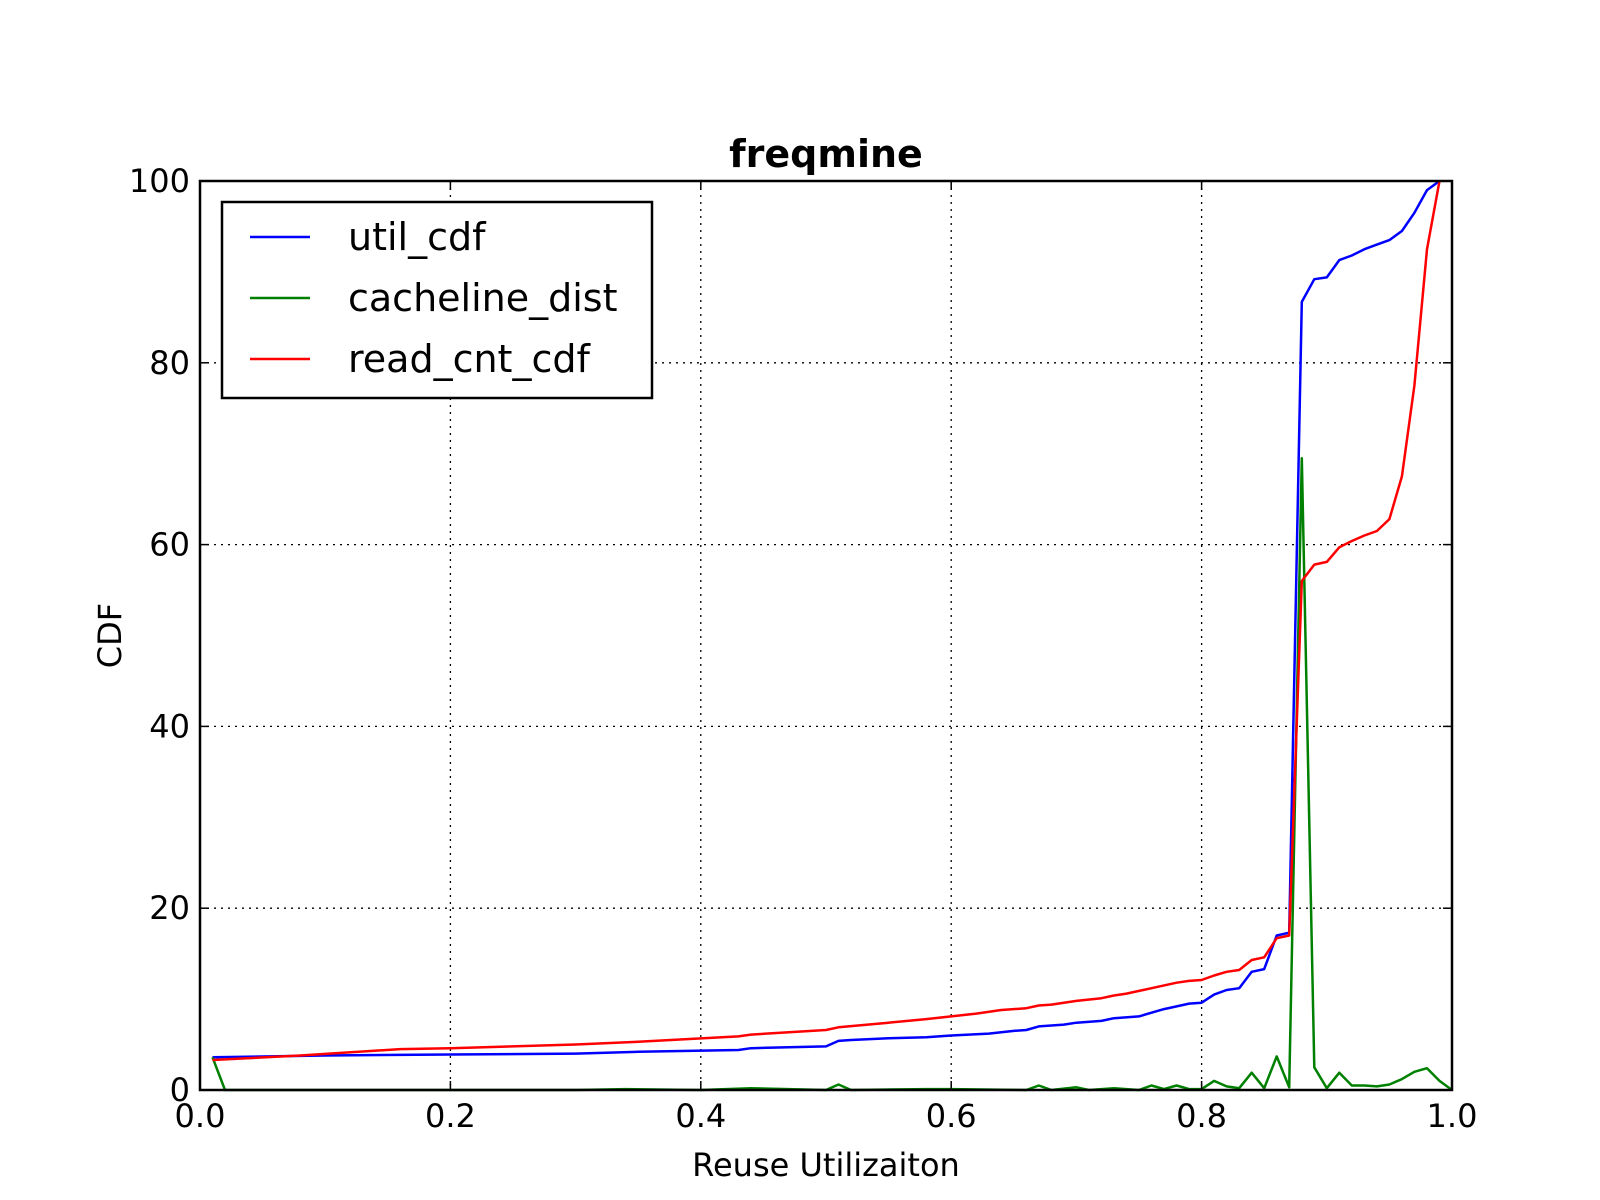 This screenshot has height=1200, width=1600. I want to click on y-axis-label: CDF, so click(110, 635).